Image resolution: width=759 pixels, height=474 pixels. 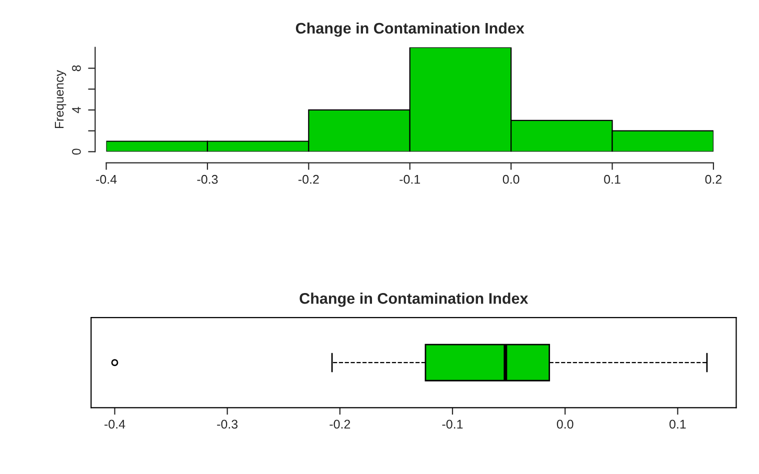 I want to click on x-tick-label: 0.2, so click(x=713, y=179).